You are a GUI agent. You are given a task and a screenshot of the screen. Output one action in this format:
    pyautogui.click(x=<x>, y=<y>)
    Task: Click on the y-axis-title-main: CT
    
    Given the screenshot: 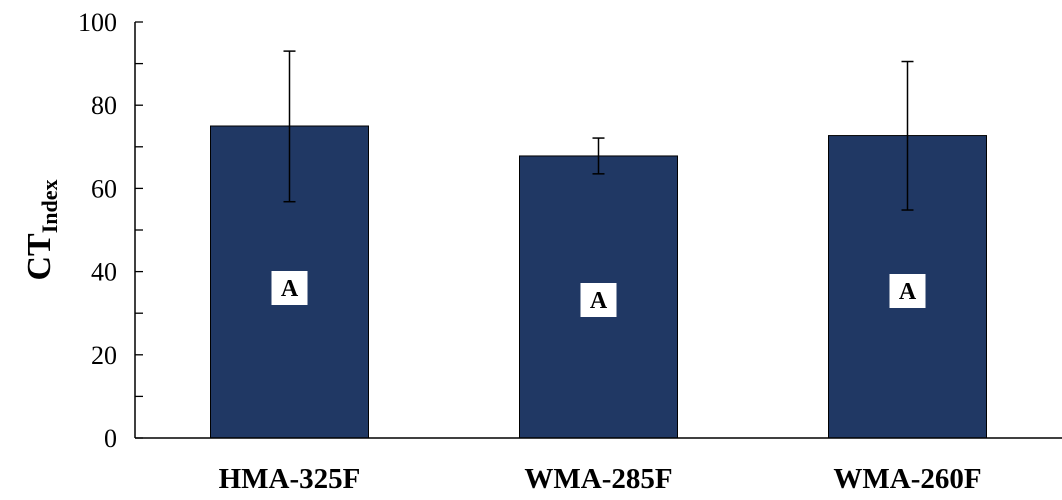 What is the action you would take?
    pyautogui.click(x=39, y=257)
    